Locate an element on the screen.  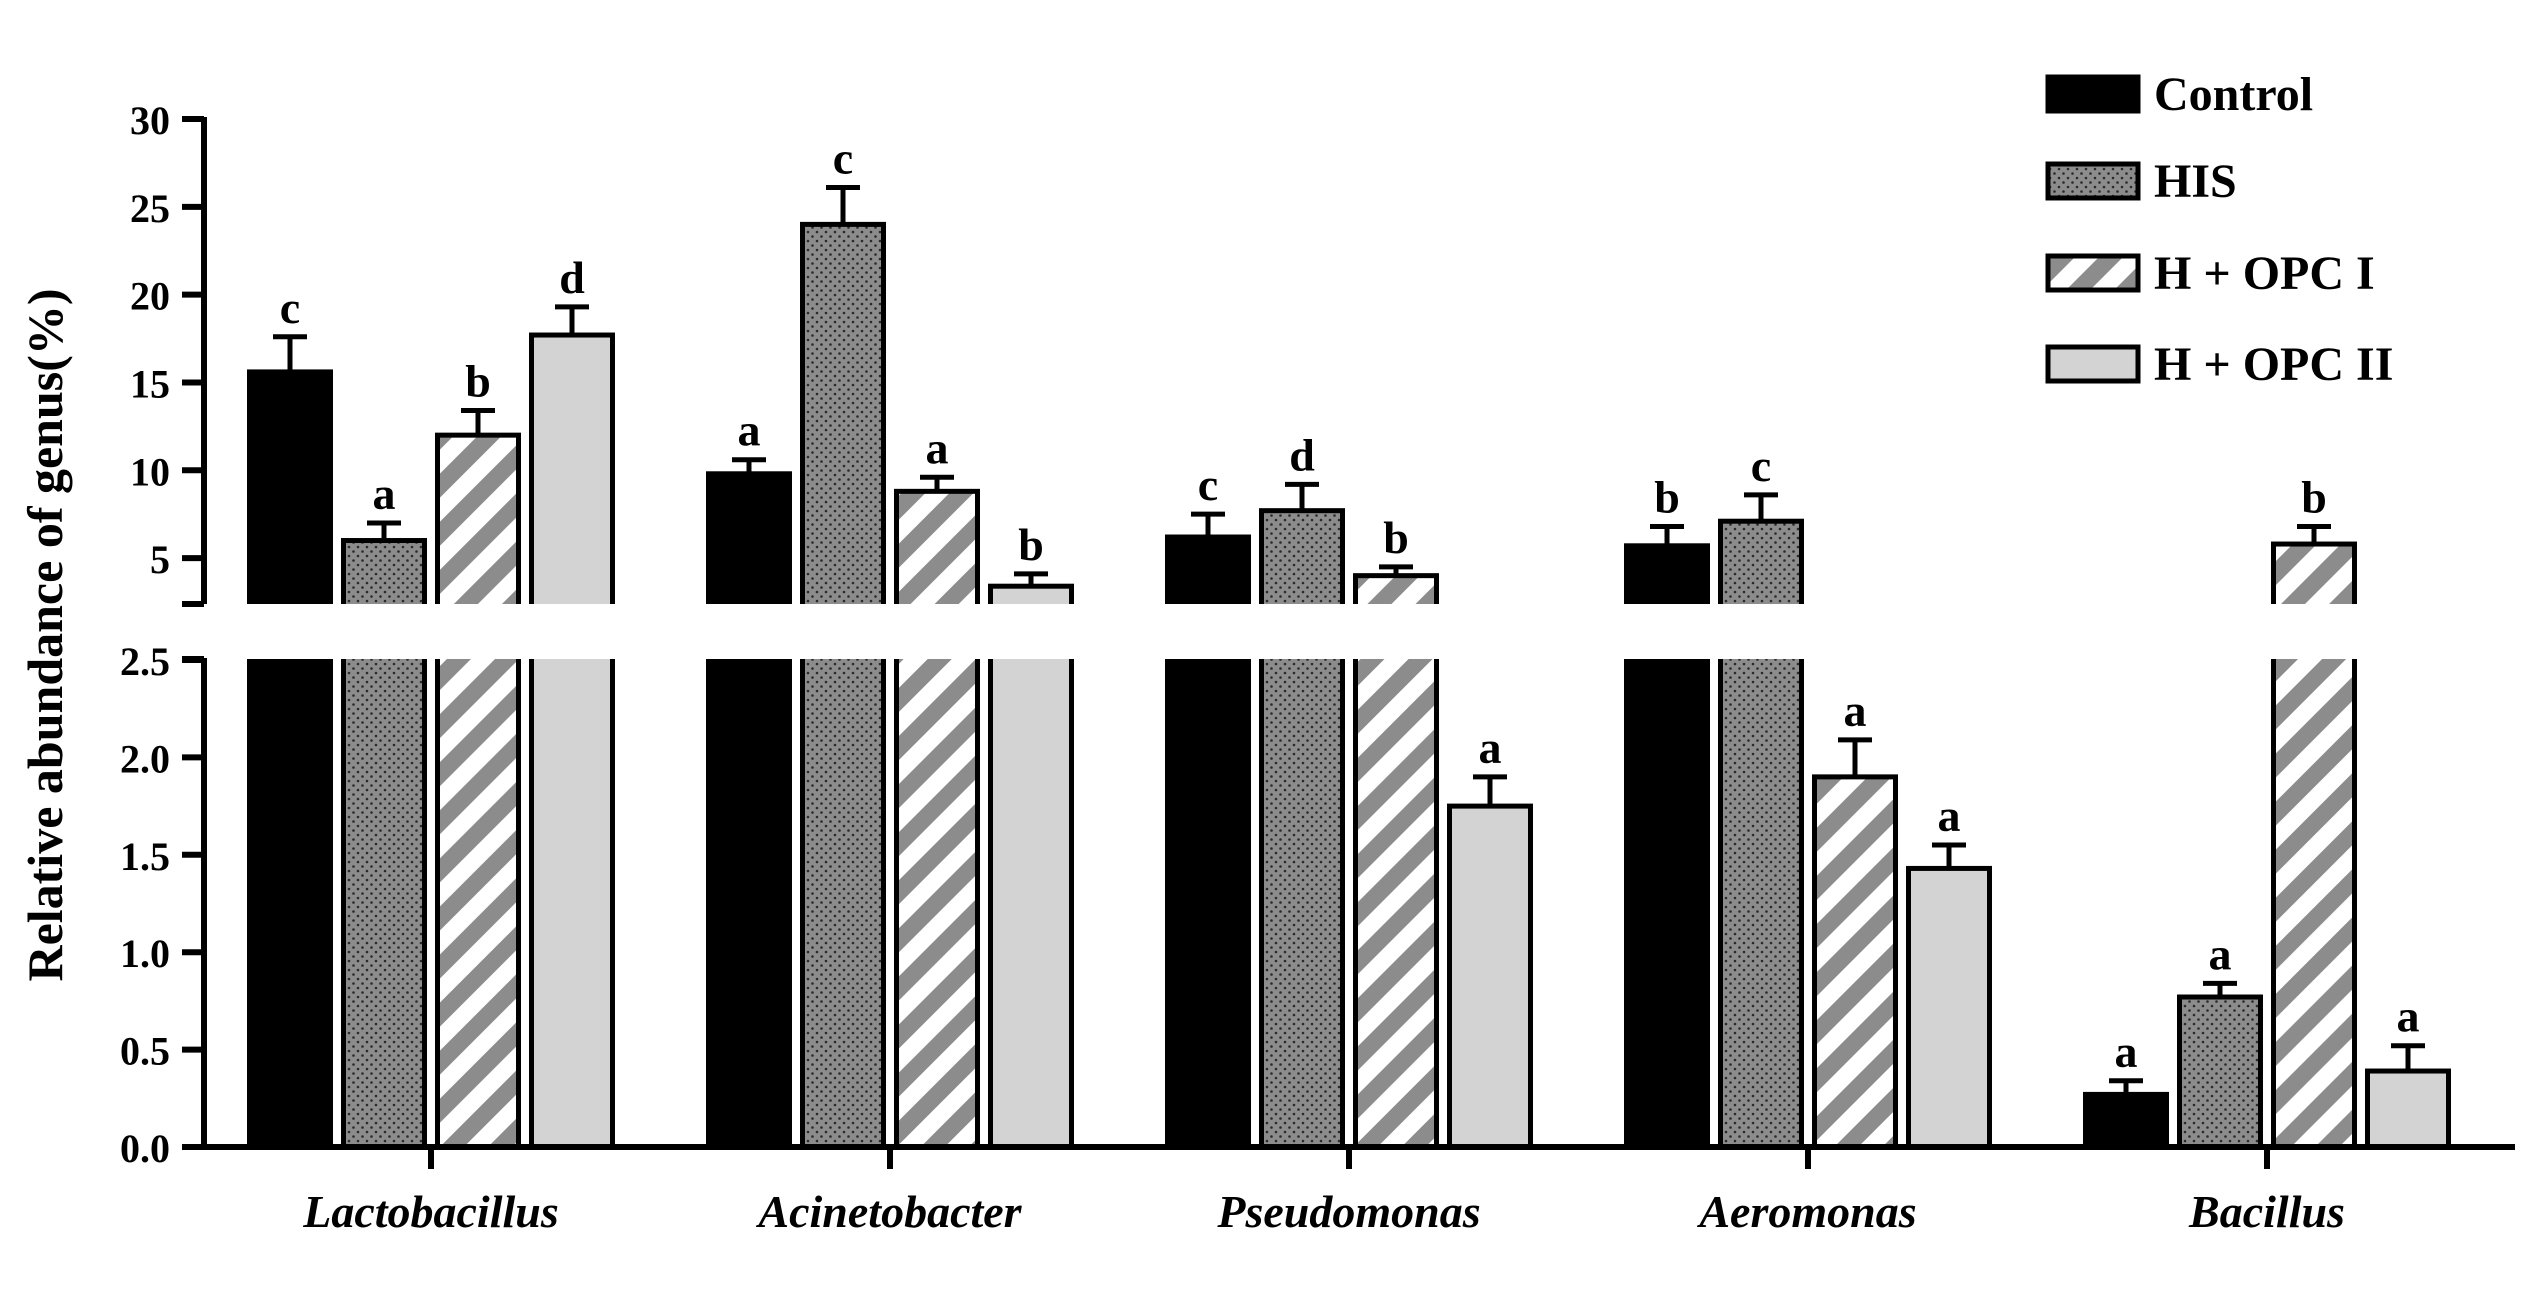
y-axis-label: Relative abundance of genus(%) is located at coordinates (45, 634).